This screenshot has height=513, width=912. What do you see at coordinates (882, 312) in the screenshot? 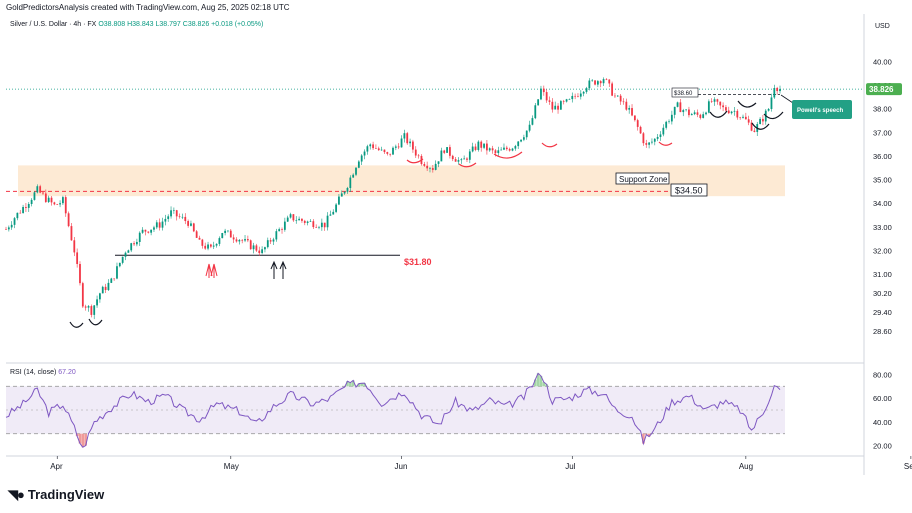
I see `price-axis-tick: 29.40` at bounding box center [882, 312].